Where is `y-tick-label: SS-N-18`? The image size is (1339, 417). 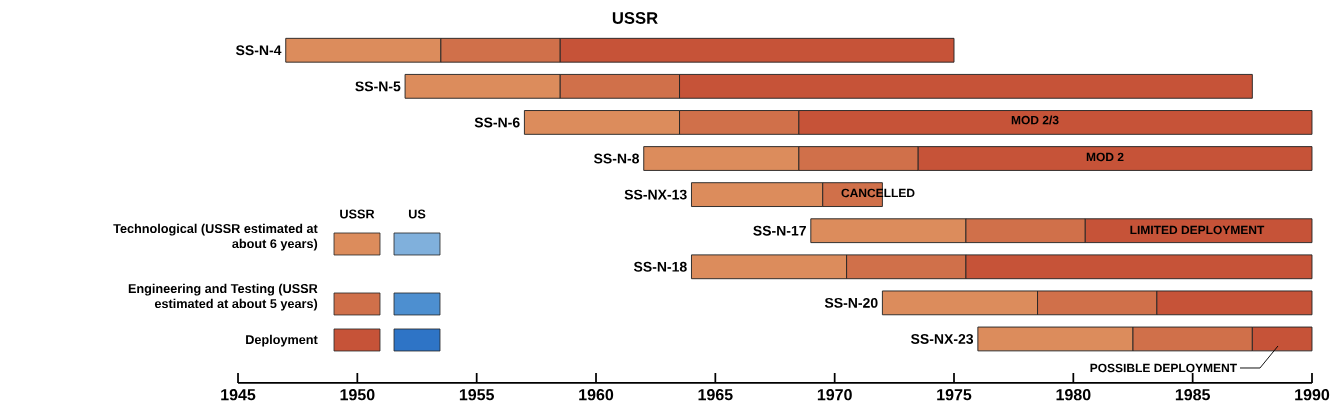 y-tick-label: SS-N-18 is located at coordinates (660, 266).